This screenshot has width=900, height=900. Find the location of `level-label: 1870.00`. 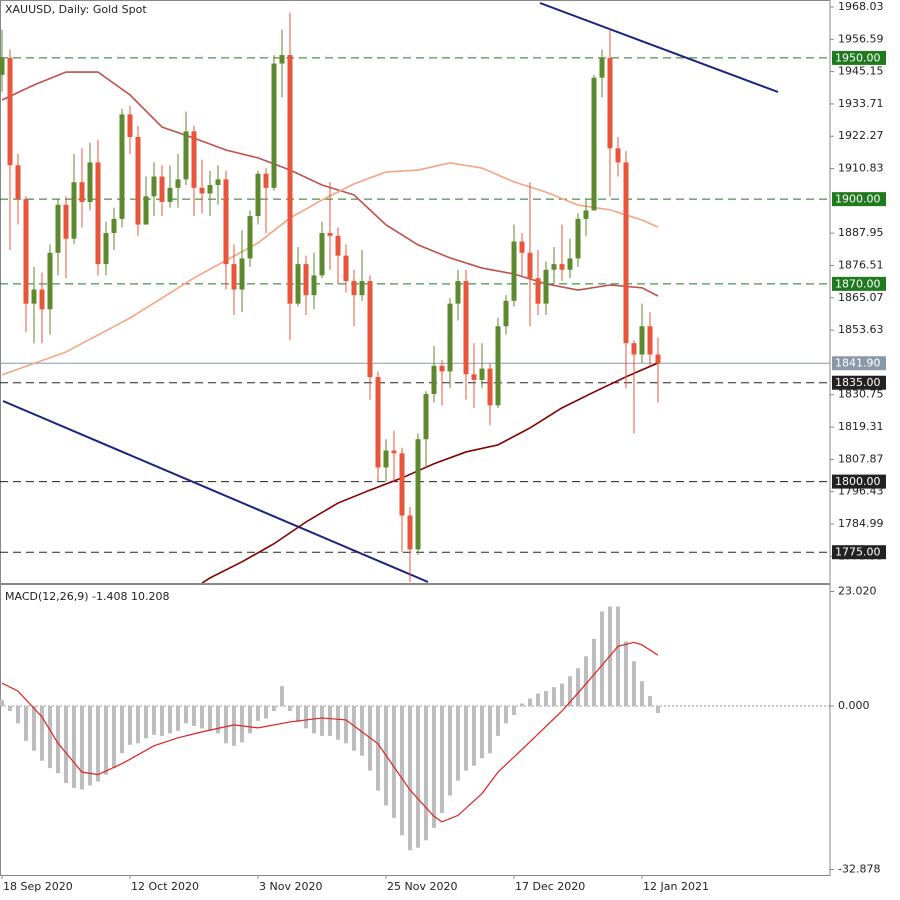

level-label: 1870.00 is located at coordinates (858, 283).